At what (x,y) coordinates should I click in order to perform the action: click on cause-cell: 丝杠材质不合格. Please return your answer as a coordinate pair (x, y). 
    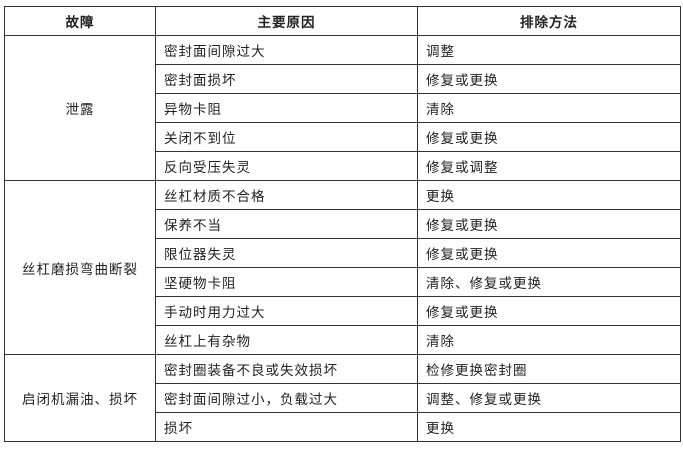
    Looking at the image, I should click on (286, 195).